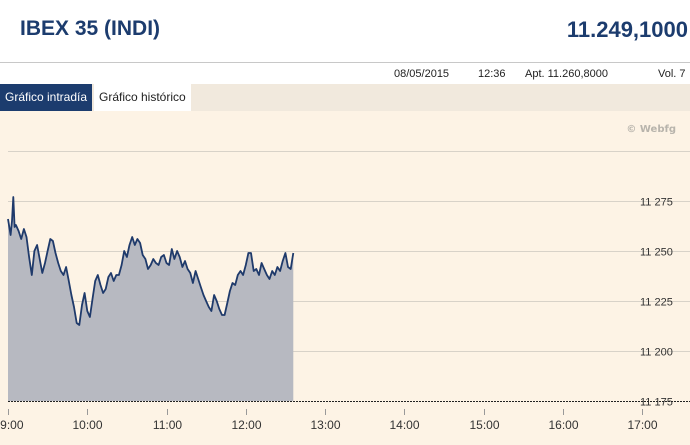 The image size is (690, 445). What do you see at coordinates (12, 425) in the screenshot?
I see `x-tick-label: 09:00` at bounding box center [12, 425].